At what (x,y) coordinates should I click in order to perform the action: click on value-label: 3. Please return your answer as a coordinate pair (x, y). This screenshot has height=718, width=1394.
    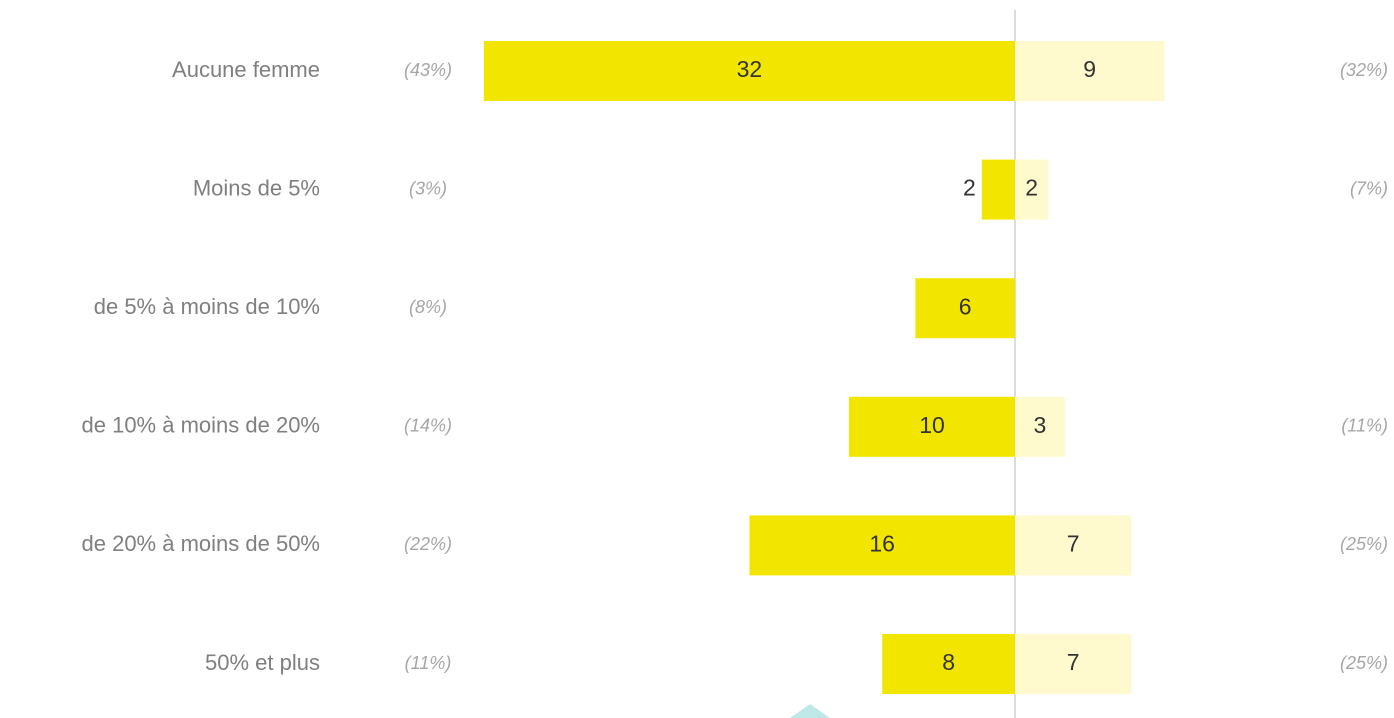
    Looking at the image, I should click on (1040, 425).